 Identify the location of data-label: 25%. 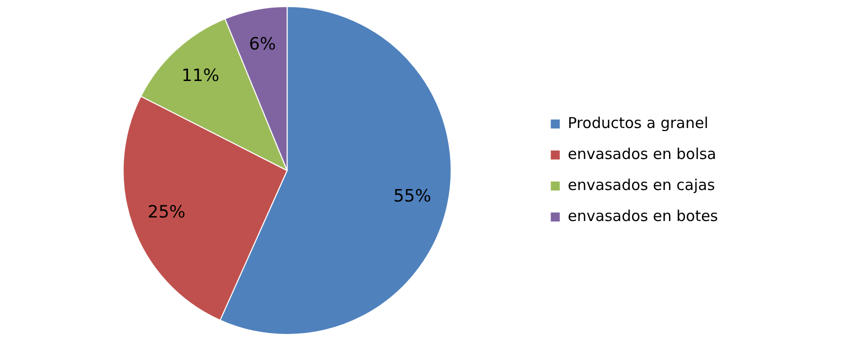
(167, 212).